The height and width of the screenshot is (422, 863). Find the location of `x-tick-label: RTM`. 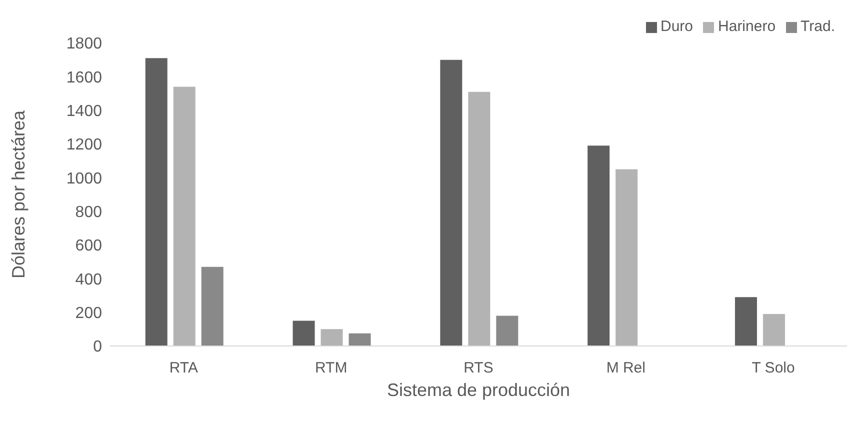

x-tick-label: RTM is located at coordinates (331, 368).